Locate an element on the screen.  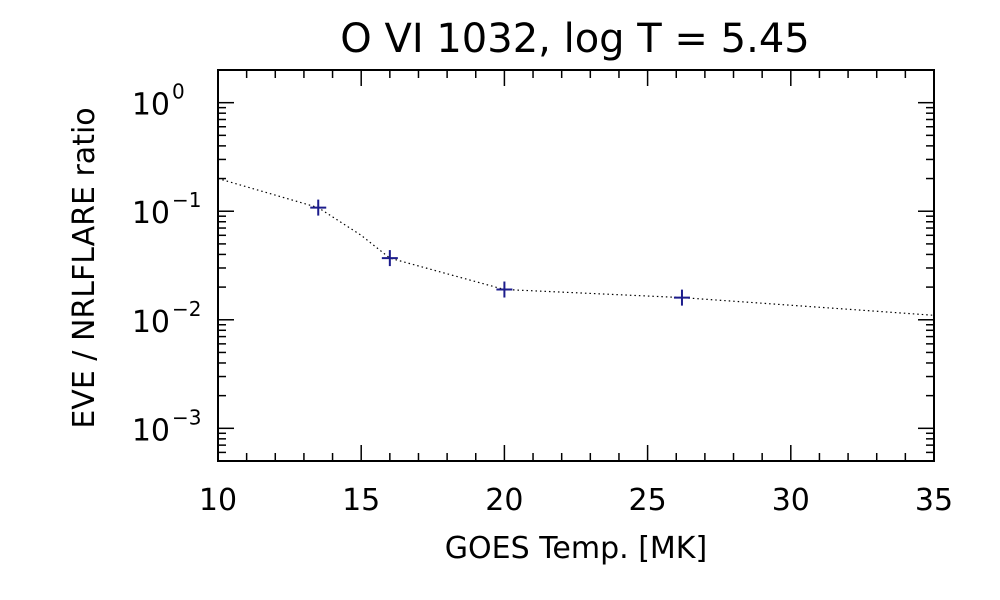
x-tick-label: 10 is located at coordinates (218, 500).